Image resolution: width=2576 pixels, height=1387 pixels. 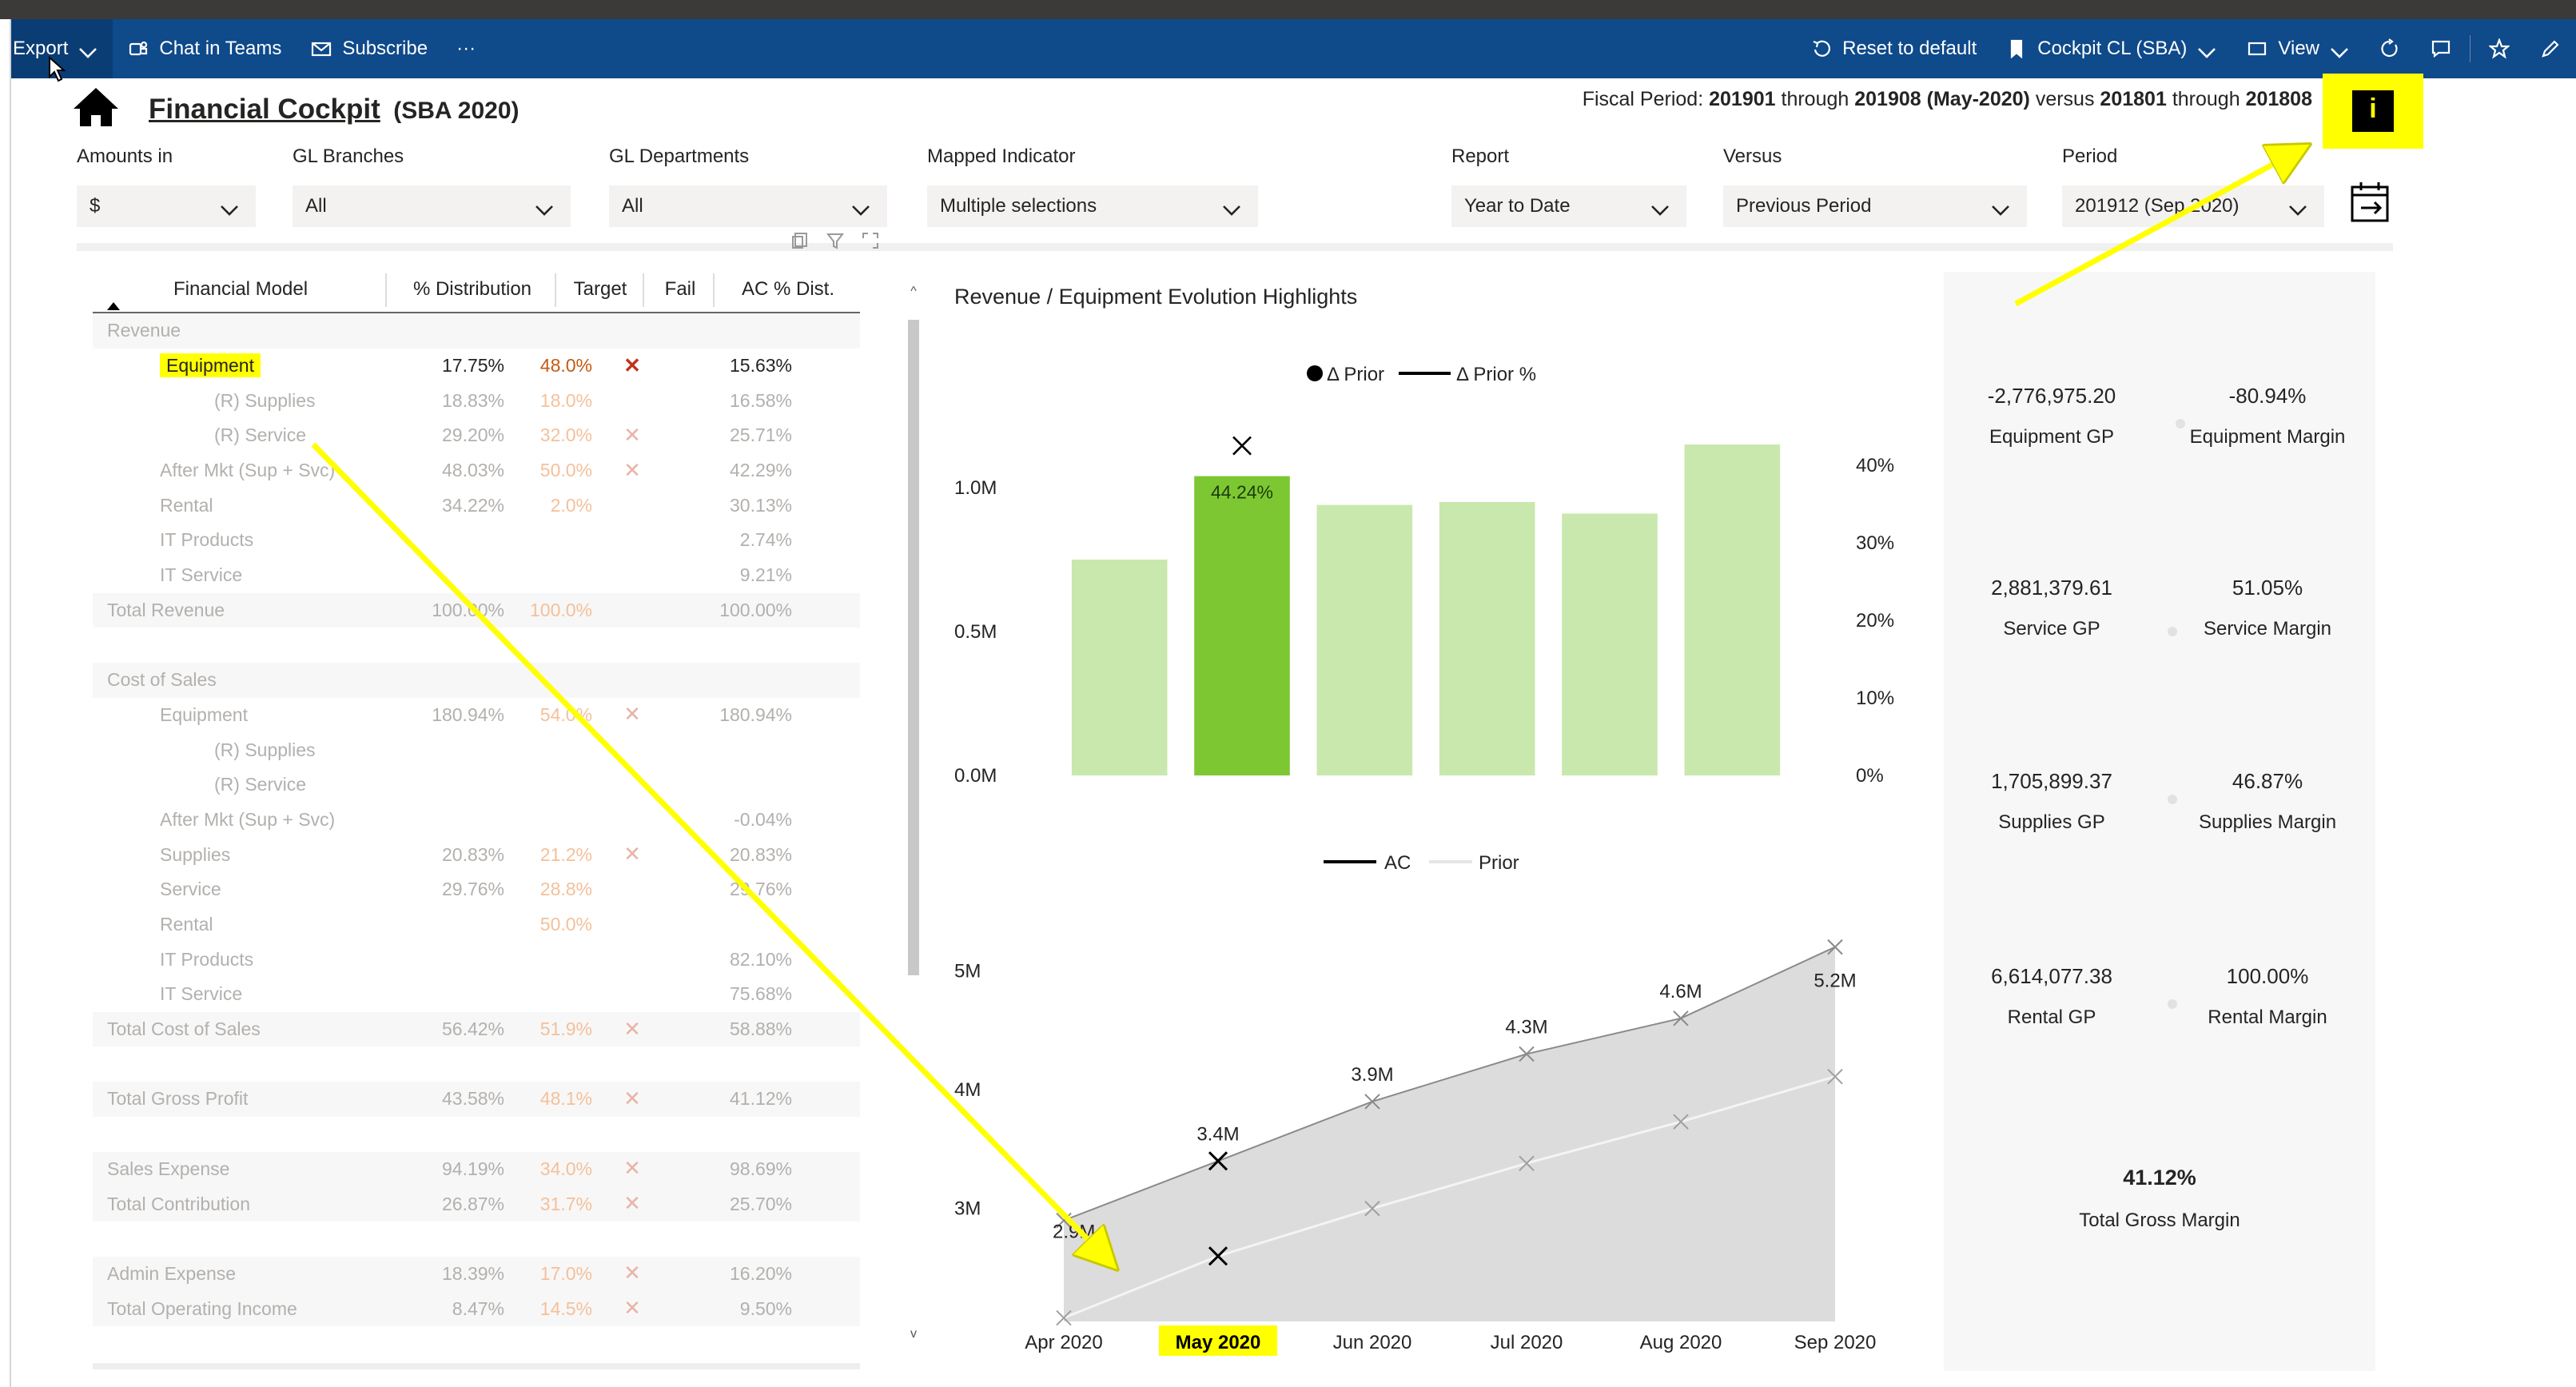 What do you see at coordinates (477, 540) in the screenshot?
I see `table-row: IT Products 2.74%` at bounding box center [477, 540].